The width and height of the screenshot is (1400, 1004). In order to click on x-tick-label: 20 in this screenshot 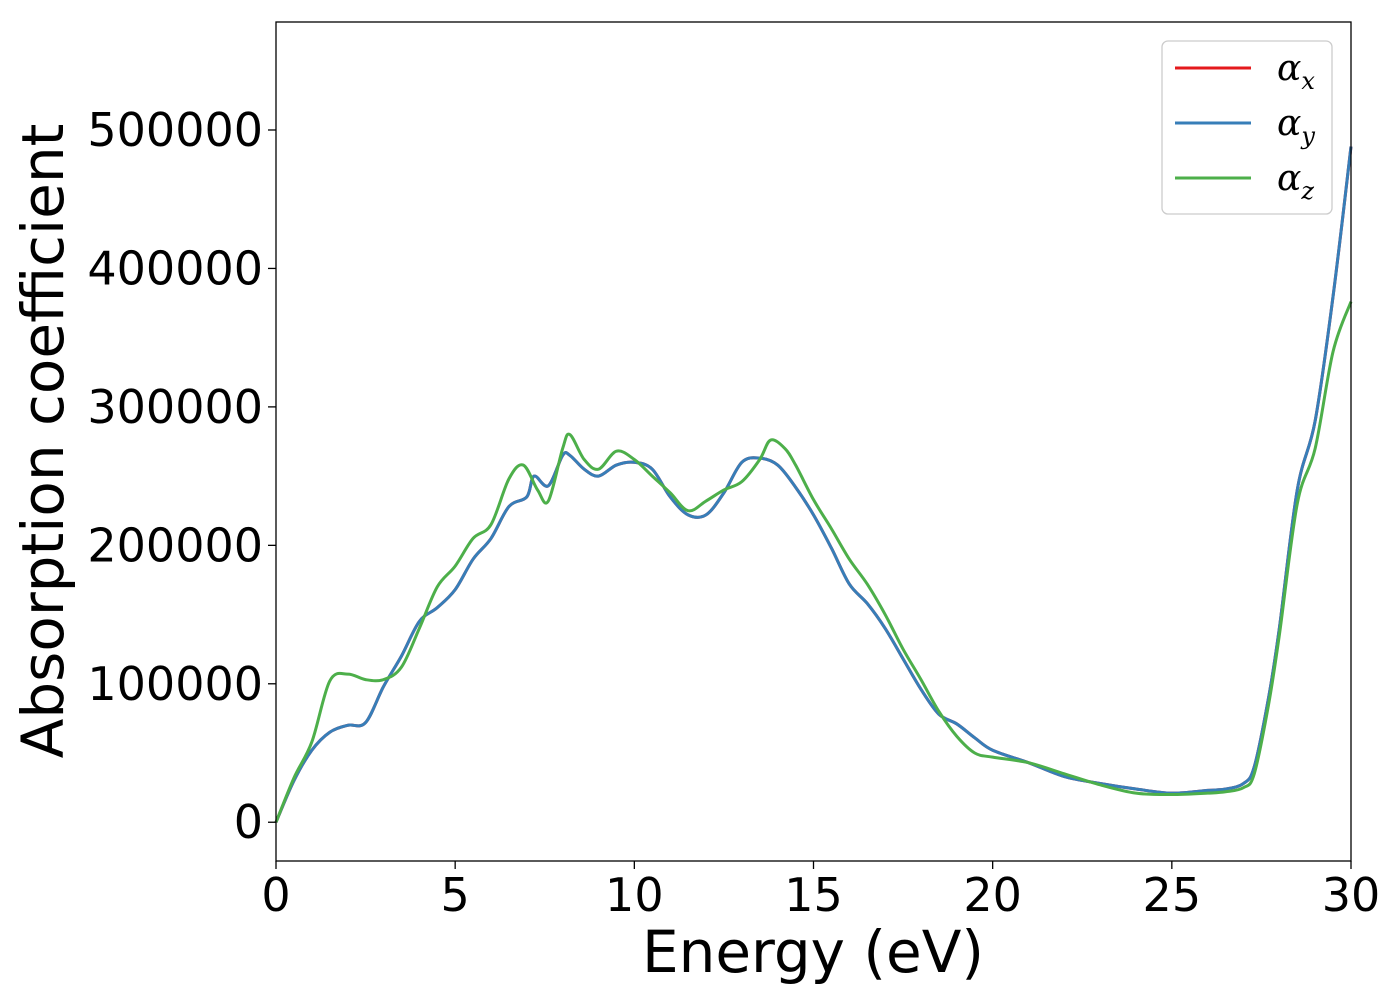, I will do `click(992, 895)`.